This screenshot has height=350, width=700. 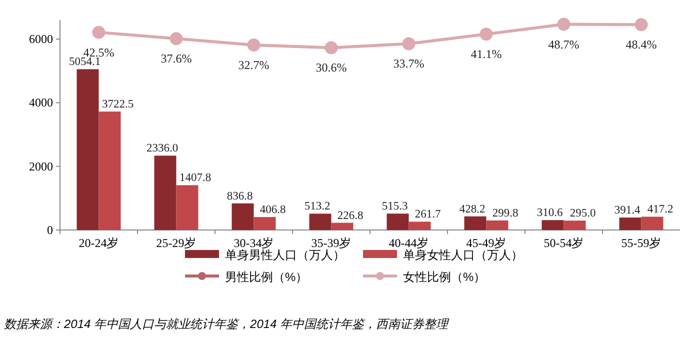 I want to click on legend-label: 单身女性人口（万人）, so click(x=463, y=255).